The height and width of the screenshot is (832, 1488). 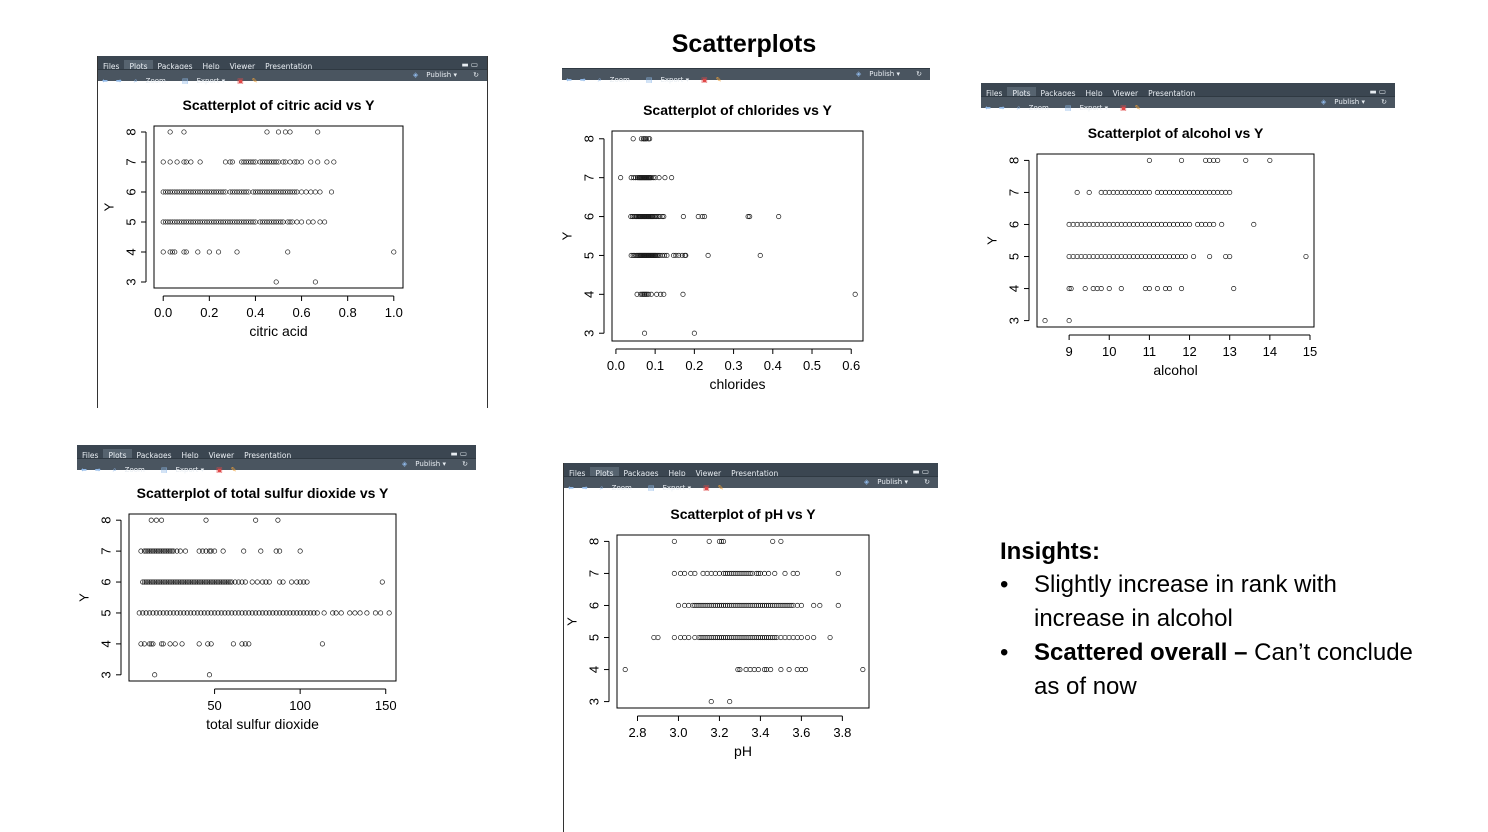 I want to click on x-tick-label: 3.2, so click(x=719, y=732).